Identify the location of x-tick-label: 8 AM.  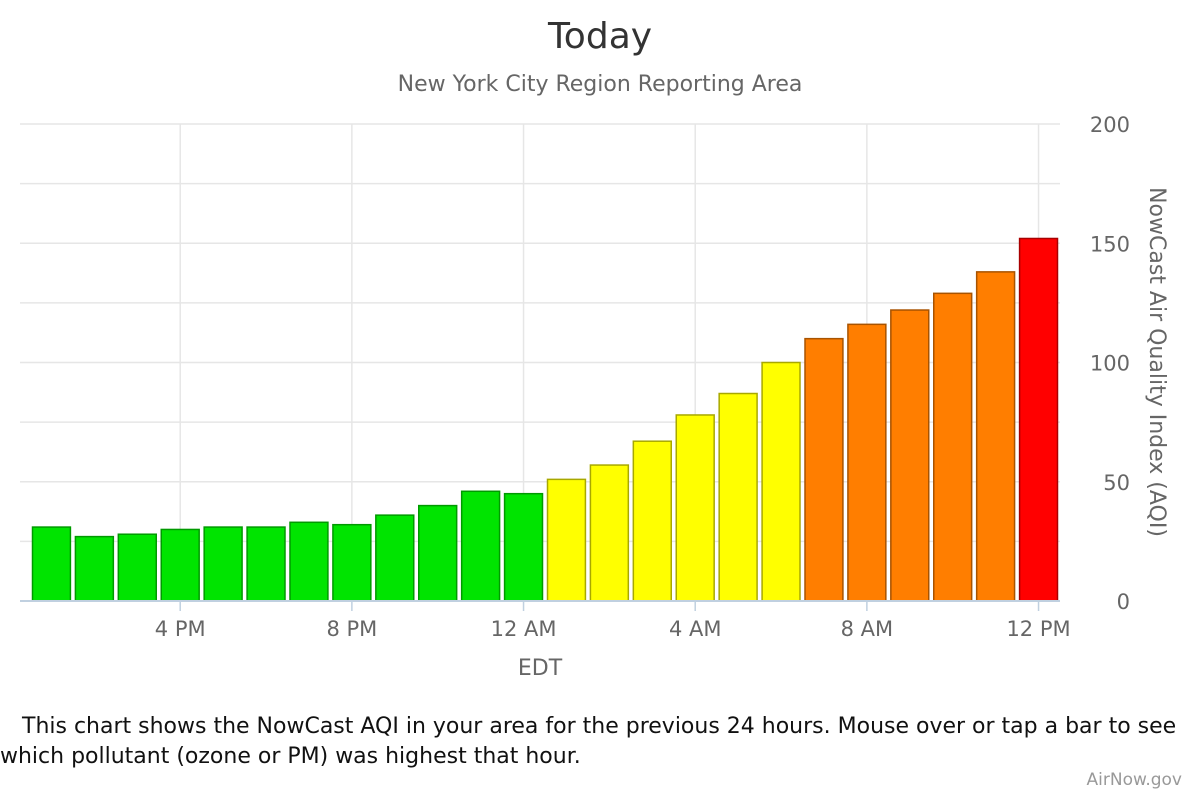
(867, 629).